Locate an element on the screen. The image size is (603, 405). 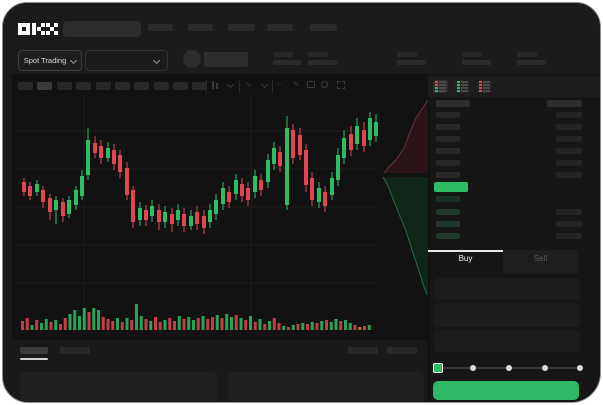
search-input is located at coordinates (102, 29).